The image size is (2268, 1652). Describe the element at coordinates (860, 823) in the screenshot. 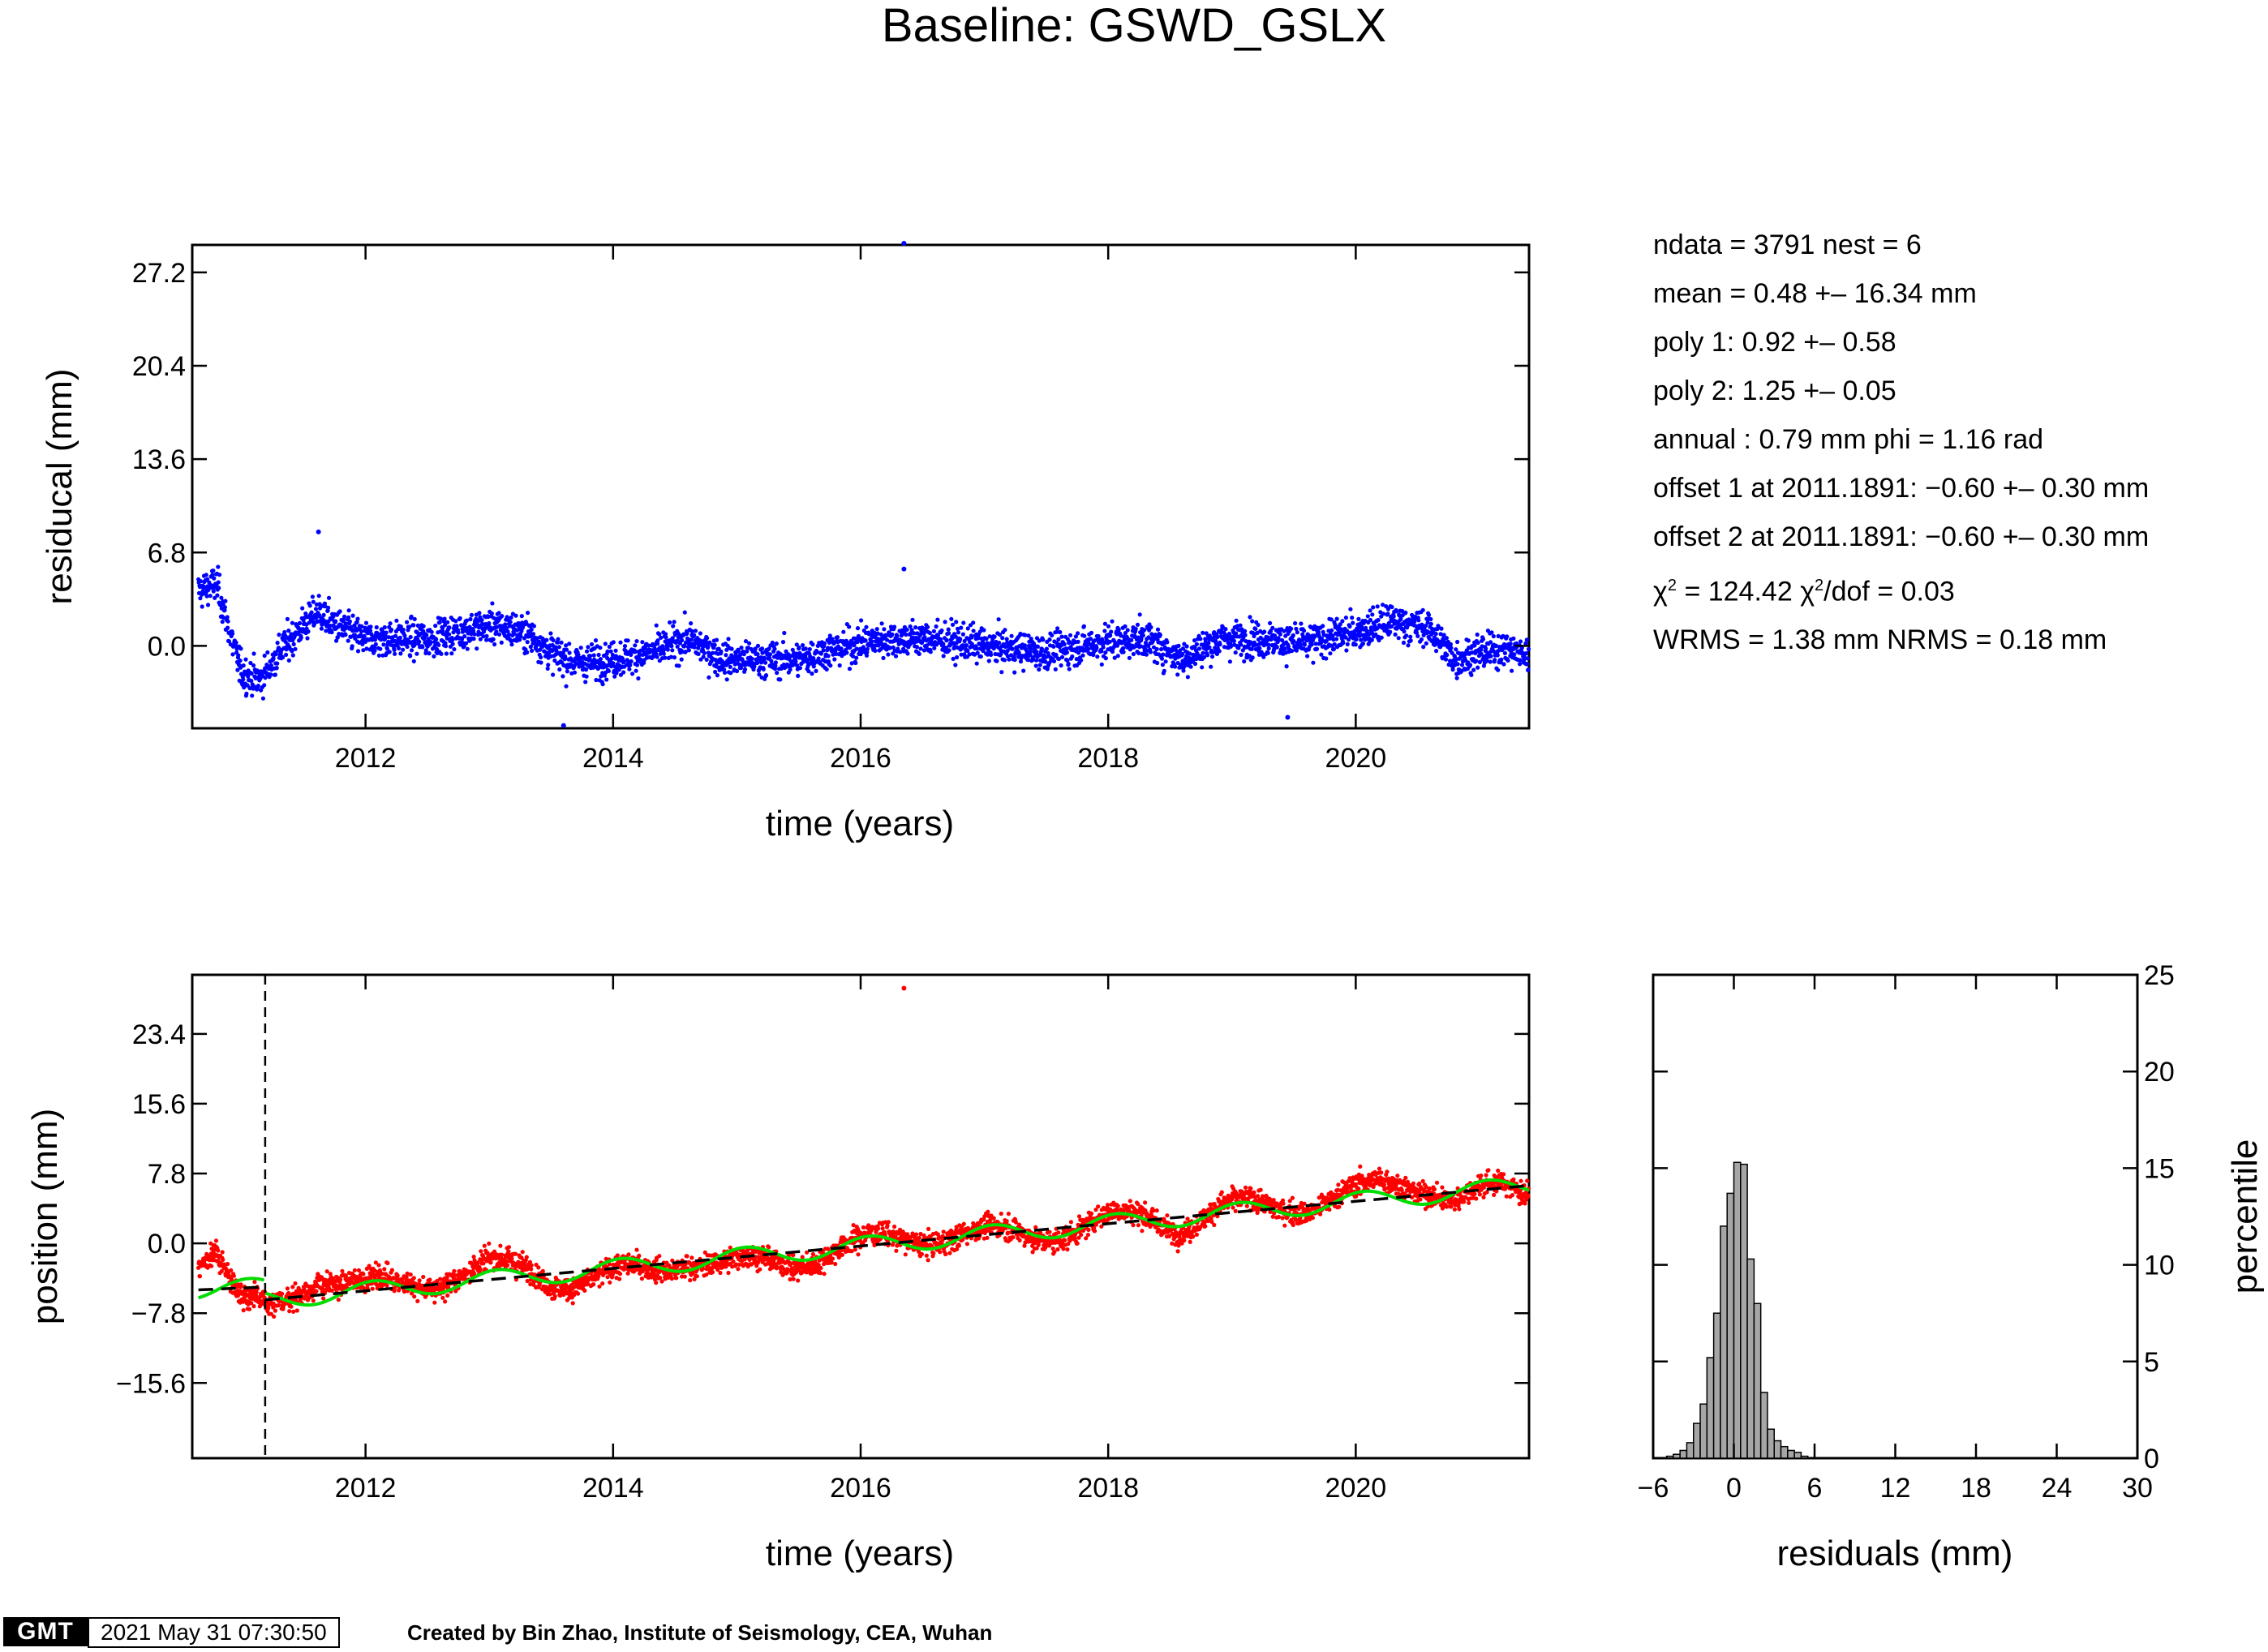

I see `residual-xaxis-label: time (years)` at that location.